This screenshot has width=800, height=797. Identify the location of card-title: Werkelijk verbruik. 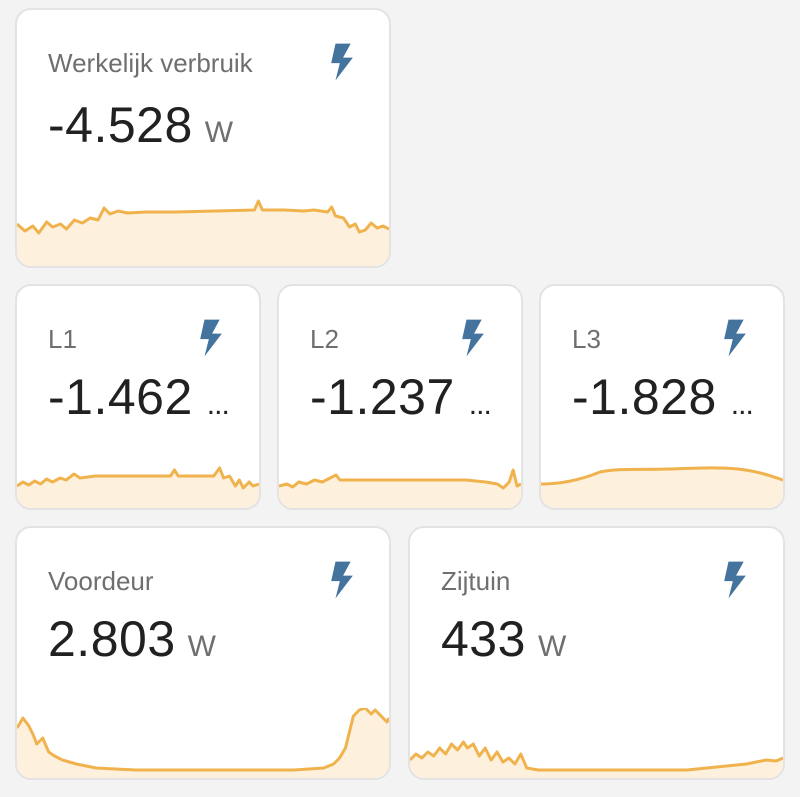
(150, 63).